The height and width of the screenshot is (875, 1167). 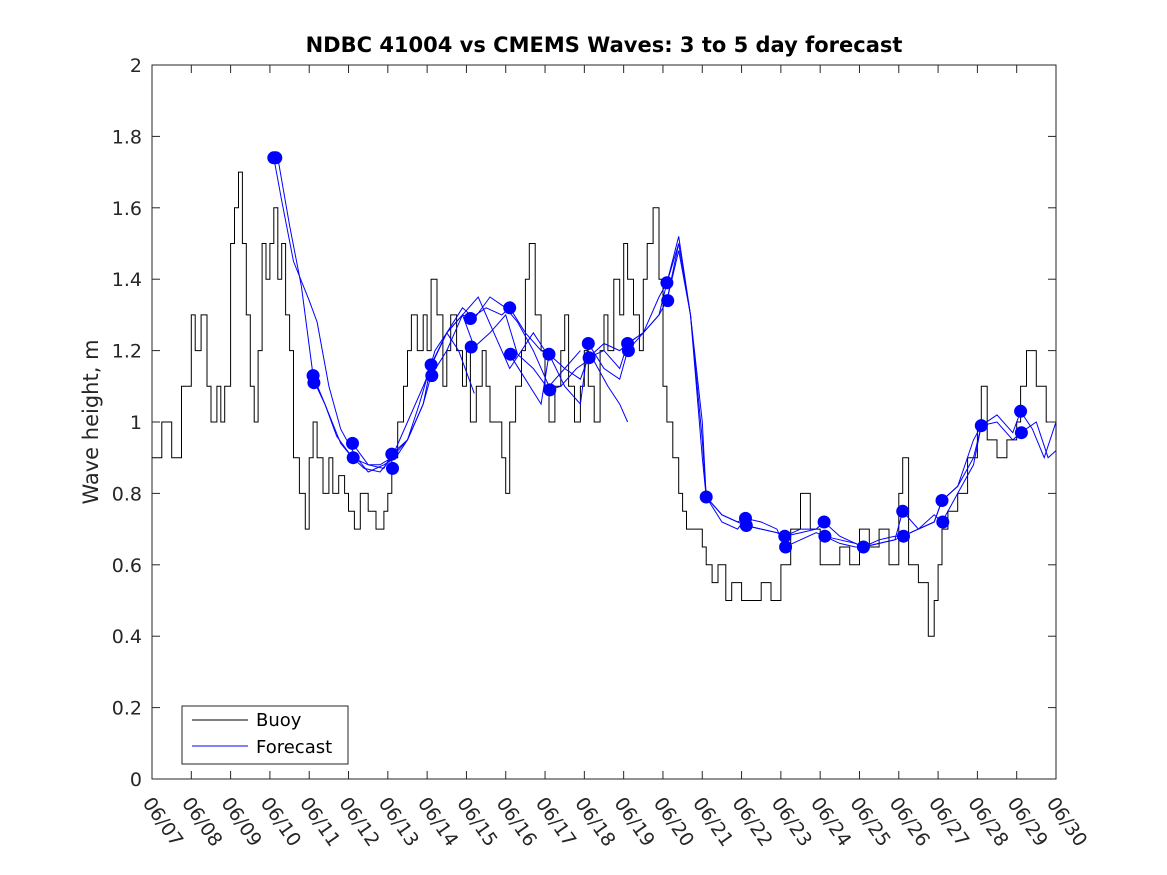 What do you see at coordinates (279, 720) in the screenshot?
I see `legend-buoy-label: Buoy` at bounding box center [279, 720].